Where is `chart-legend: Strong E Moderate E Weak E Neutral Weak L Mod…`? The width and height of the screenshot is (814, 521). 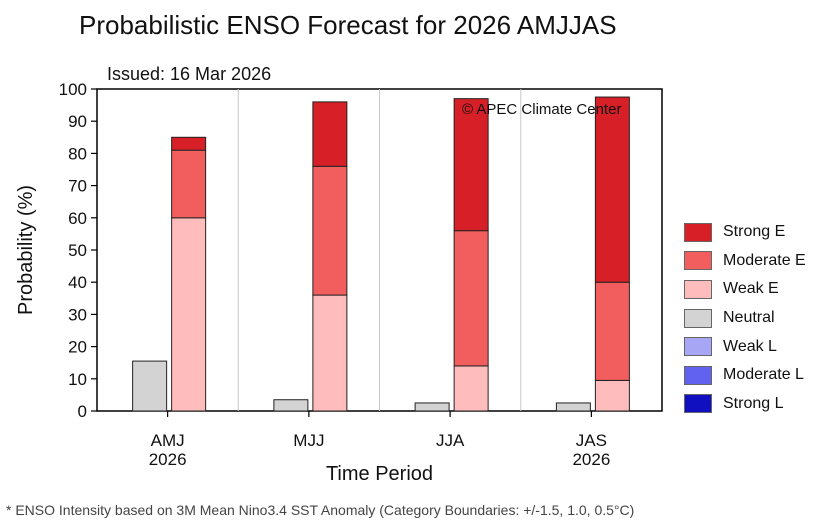
chart-legend: Strong E Moderate E Weak E Neutral Weak L Mod… is located at coordinates (745, 318).